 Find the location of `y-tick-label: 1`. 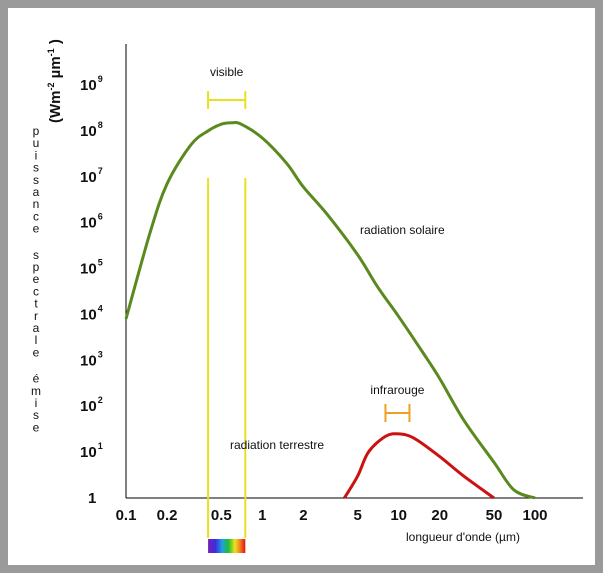

y-tick-label: 1 is located at coordinates (92, 498).